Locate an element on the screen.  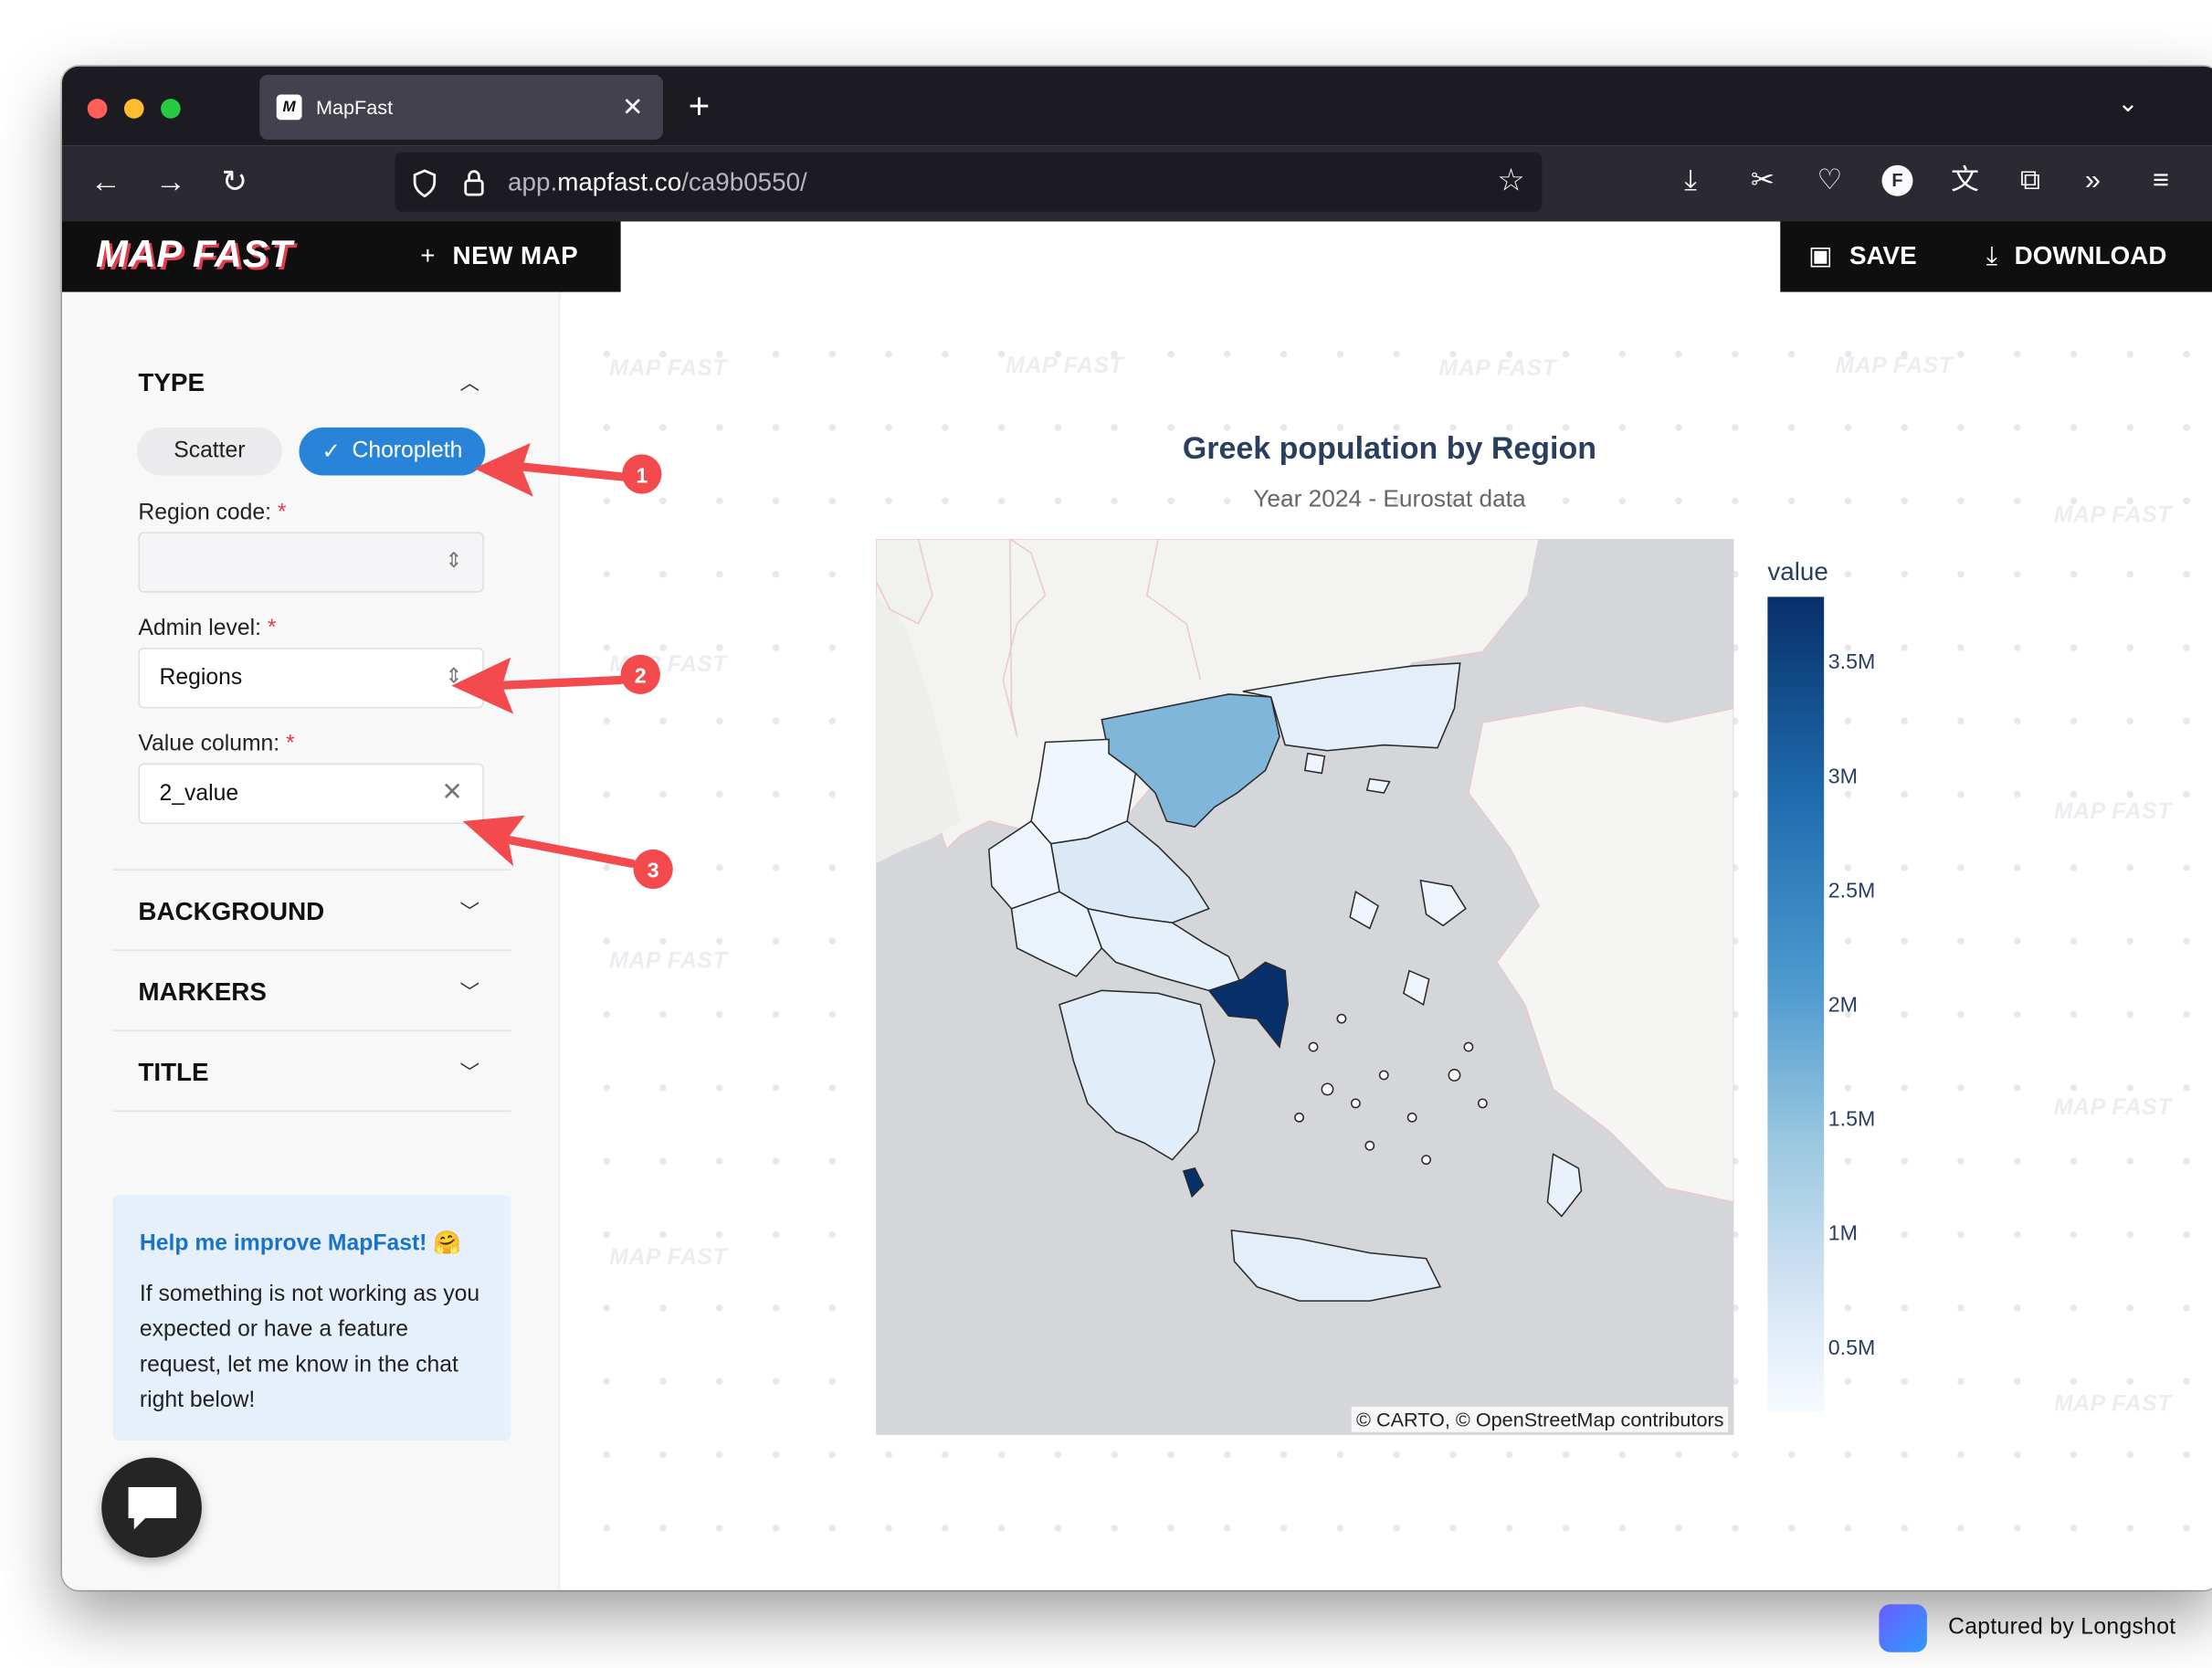
map-attribution: © CARTO, © OpenStreetMap contributors is located at coordinates (1540, 1419).